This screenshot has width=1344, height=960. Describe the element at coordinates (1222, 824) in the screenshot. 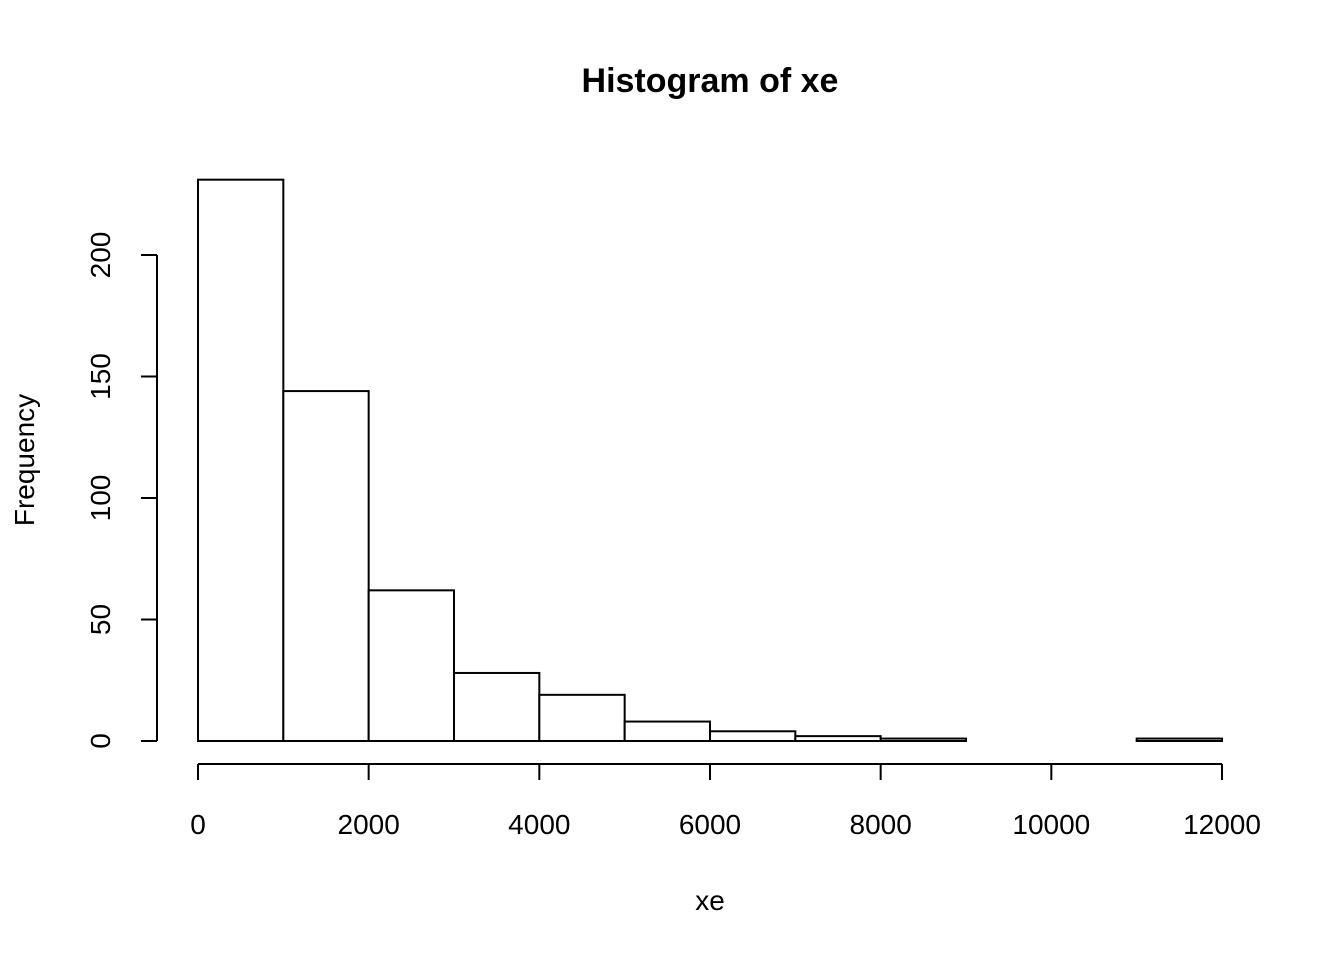

I see `x-tick-label: 12000` at that location.